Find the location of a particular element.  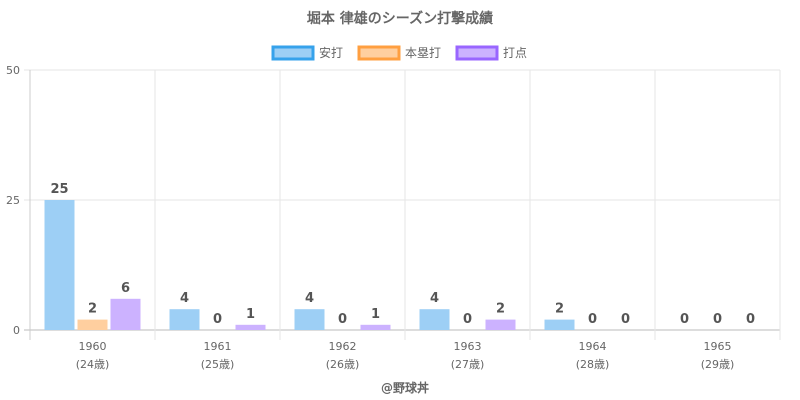

x-tick-label: 1960 is located at coordinates (93, 346).